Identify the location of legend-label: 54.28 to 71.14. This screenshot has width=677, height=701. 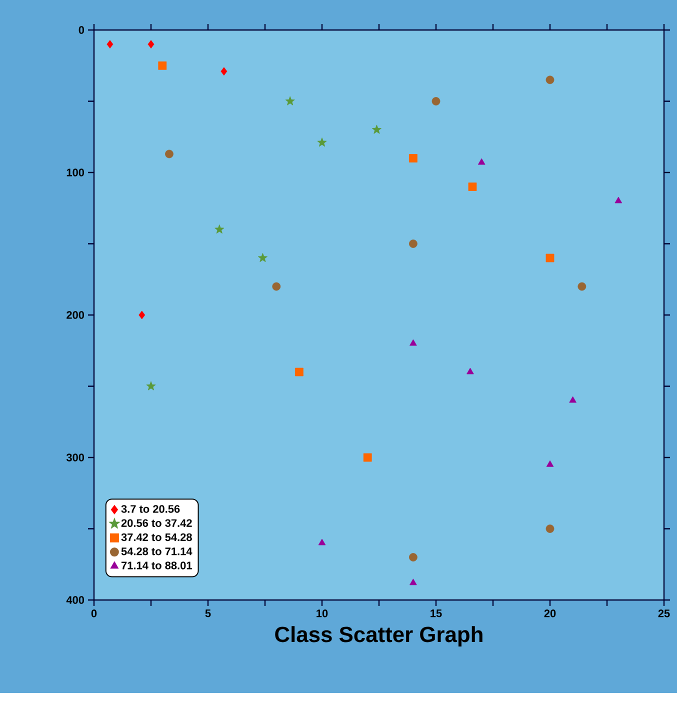
(156, 551).